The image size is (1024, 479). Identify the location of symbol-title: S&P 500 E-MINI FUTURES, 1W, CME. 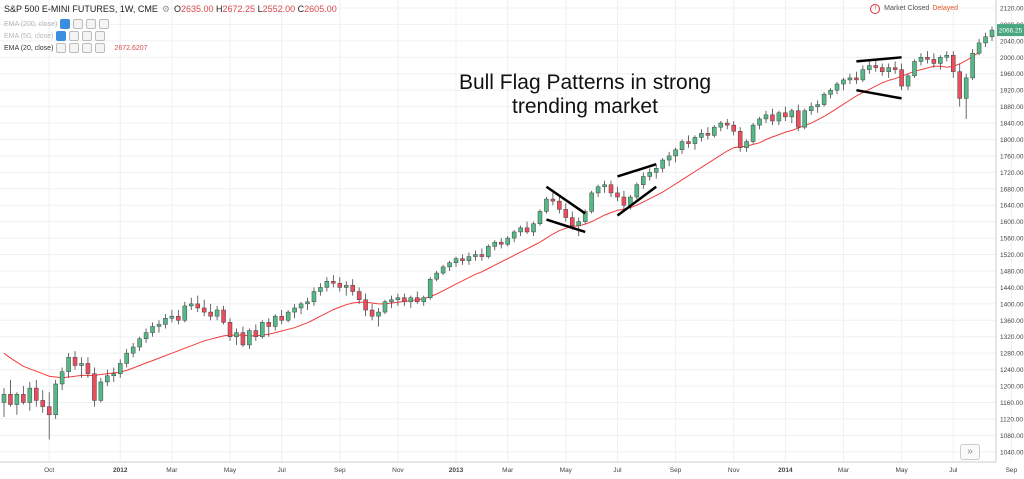
(81, 9).